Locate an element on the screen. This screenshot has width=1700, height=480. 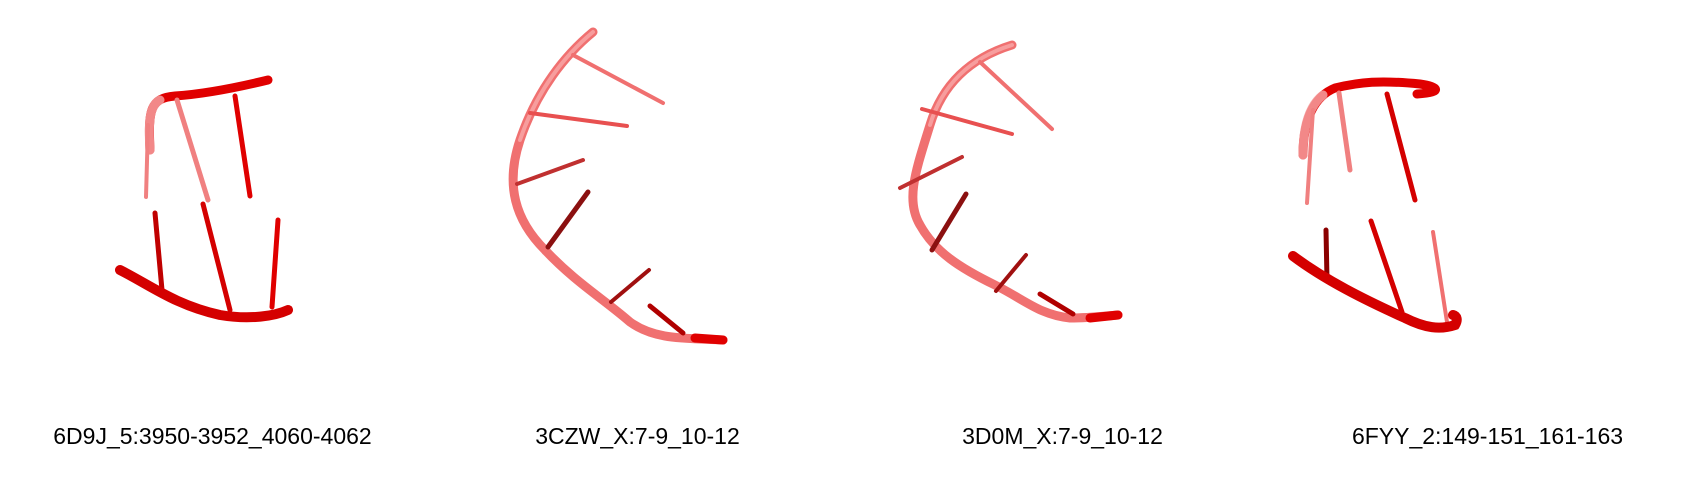
rna-structure-3d0m is located at coordinates (1010, 181).